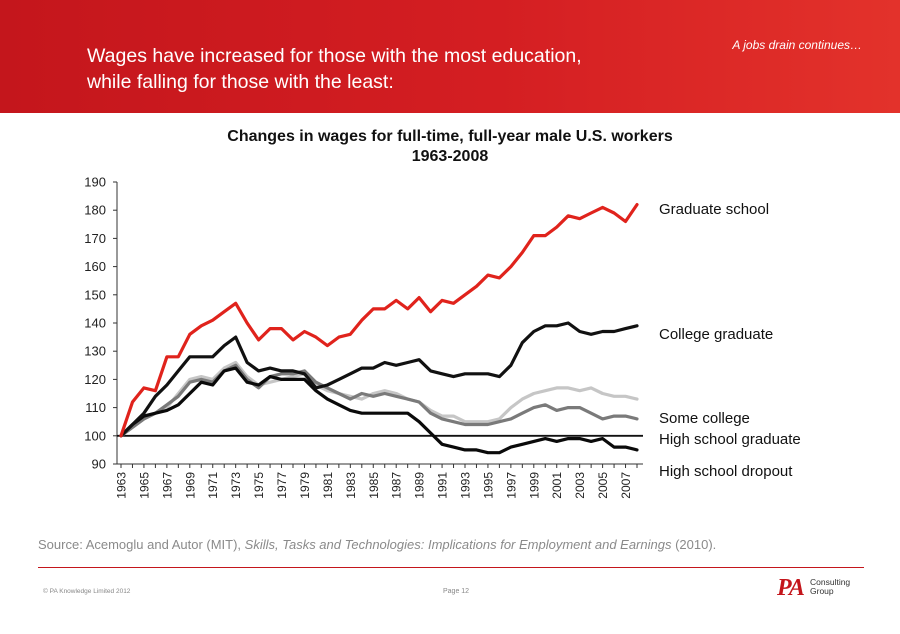 This screenshot has width=900, height=634. Describe the element at coordinates (557, 485) in the screenshot. I see `x-tick-label: 2001` at that location.